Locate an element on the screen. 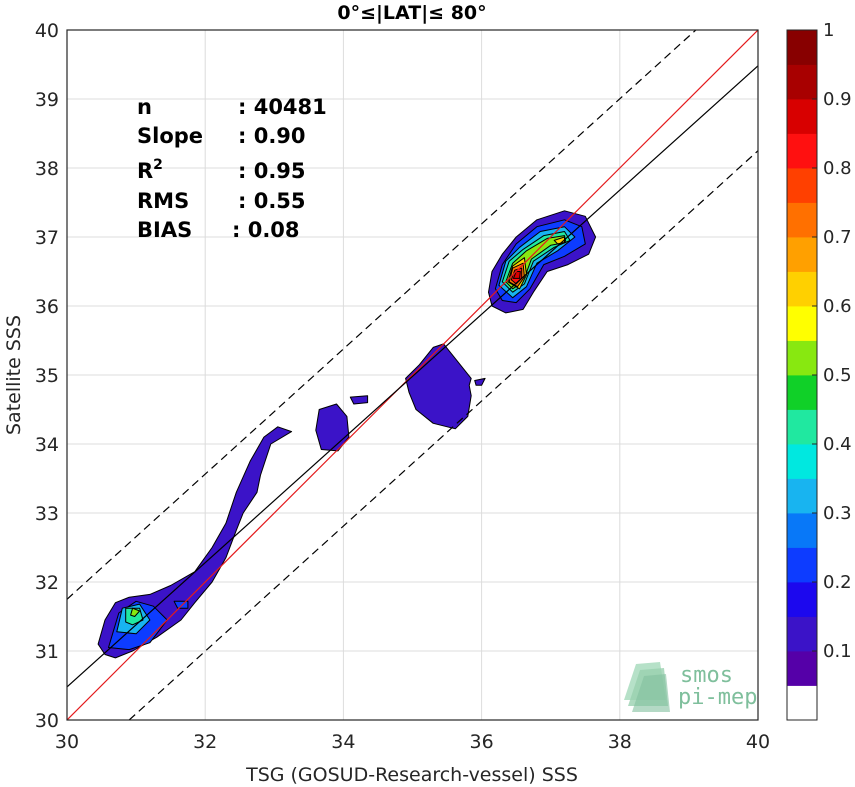 Image resolution: width=855 pixels, height=787 pixels. colorbar is located at coordinates (802, 375).